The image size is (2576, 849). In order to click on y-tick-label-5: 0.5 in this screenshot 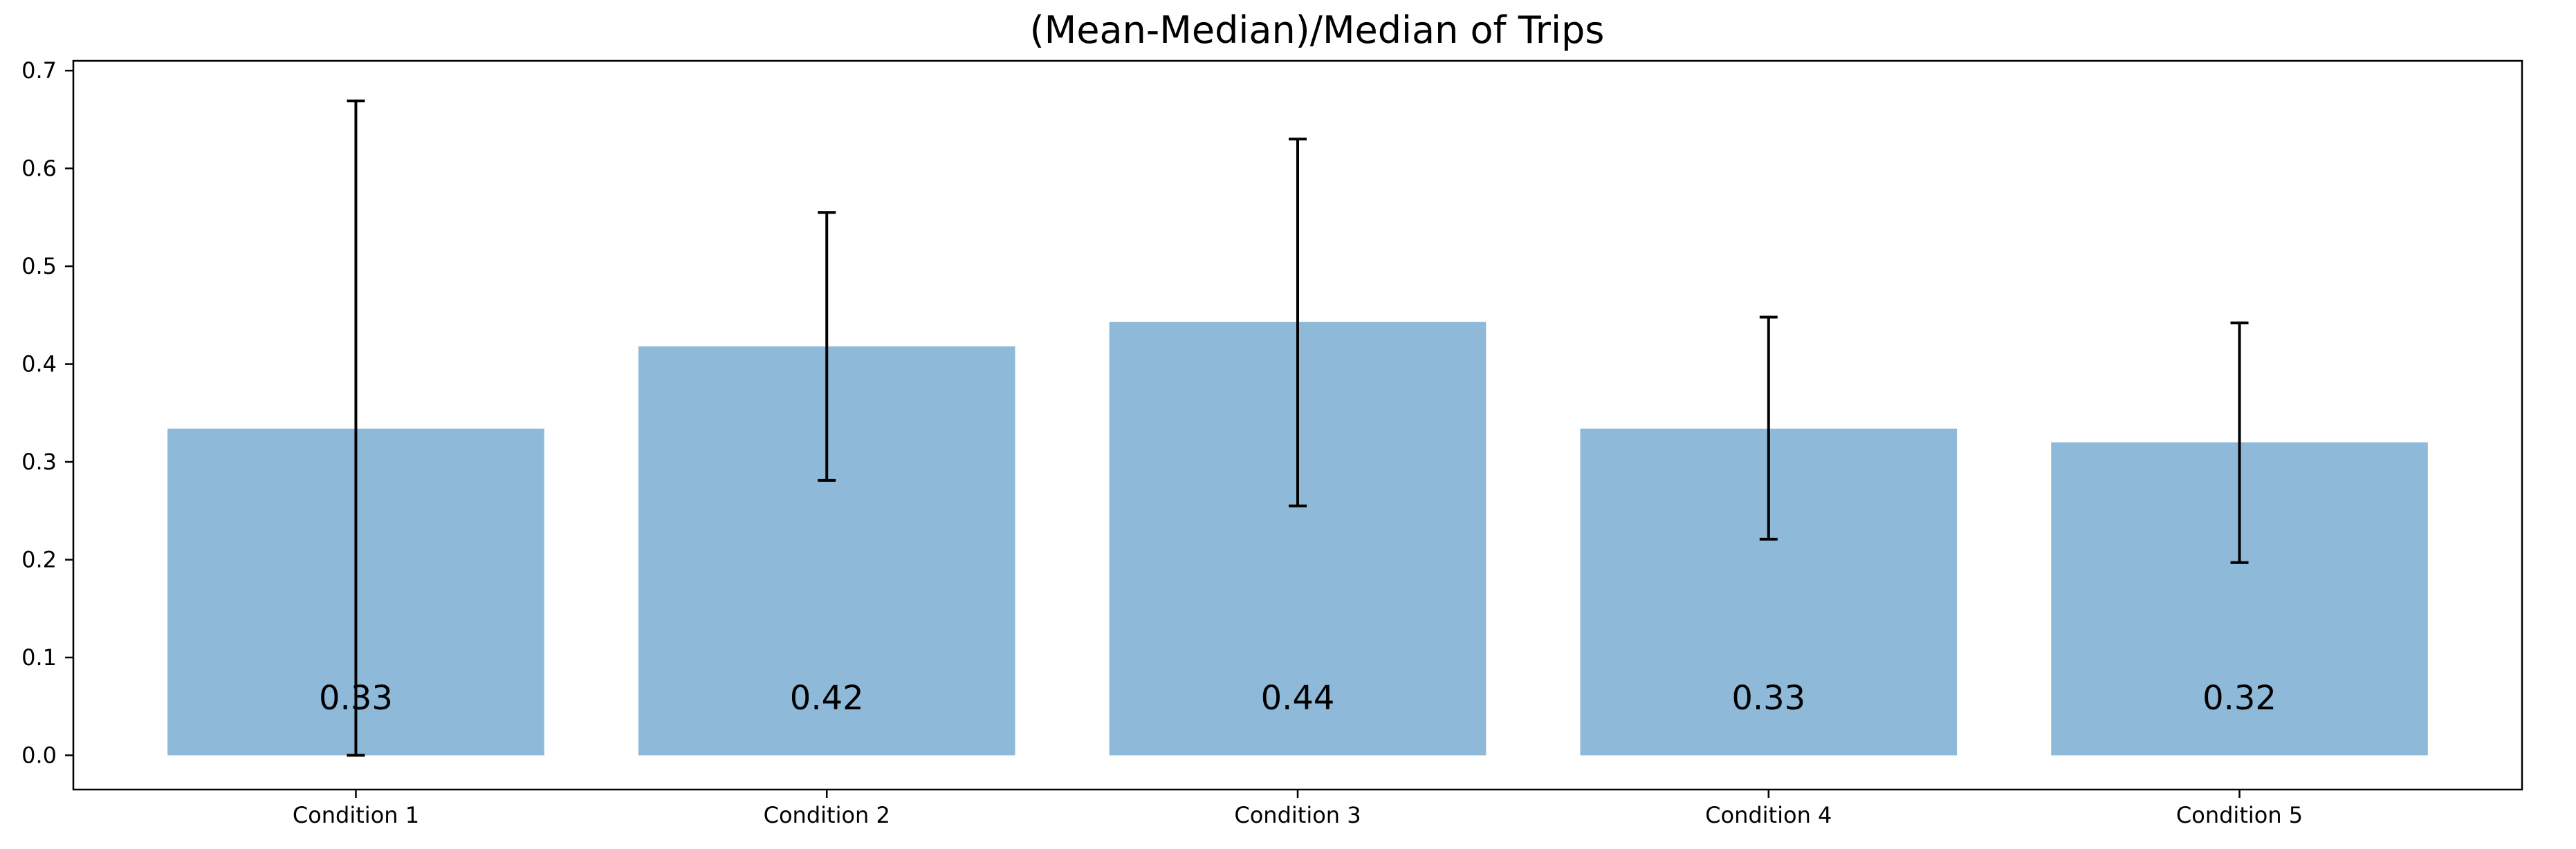, I will do `click(39, 266)`.